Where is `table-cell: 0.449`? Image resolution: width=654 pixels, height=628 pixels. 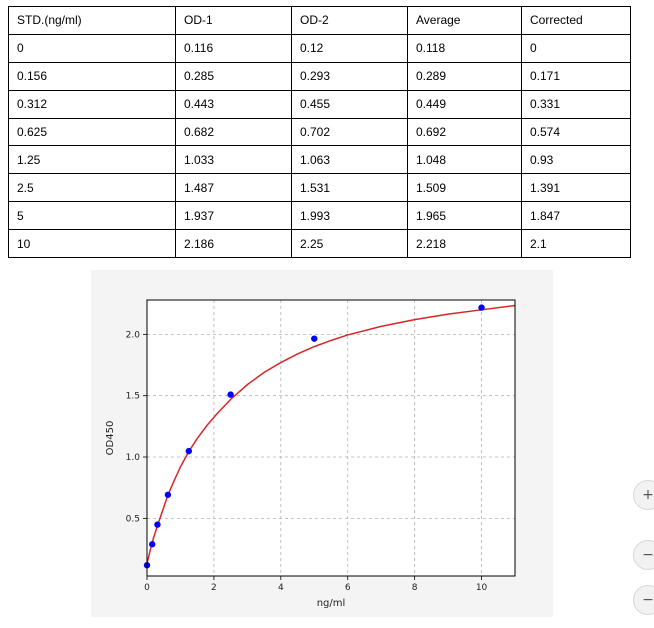
table-cell: 0.449 is located at coordinates (464, 104).